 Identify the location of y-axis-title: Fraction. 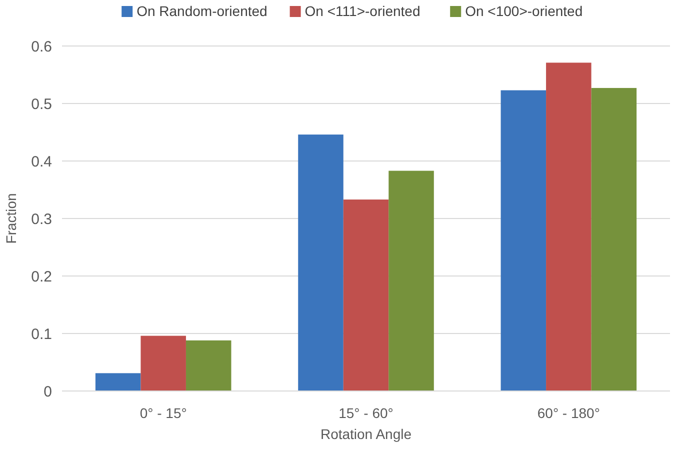
(11, 218).